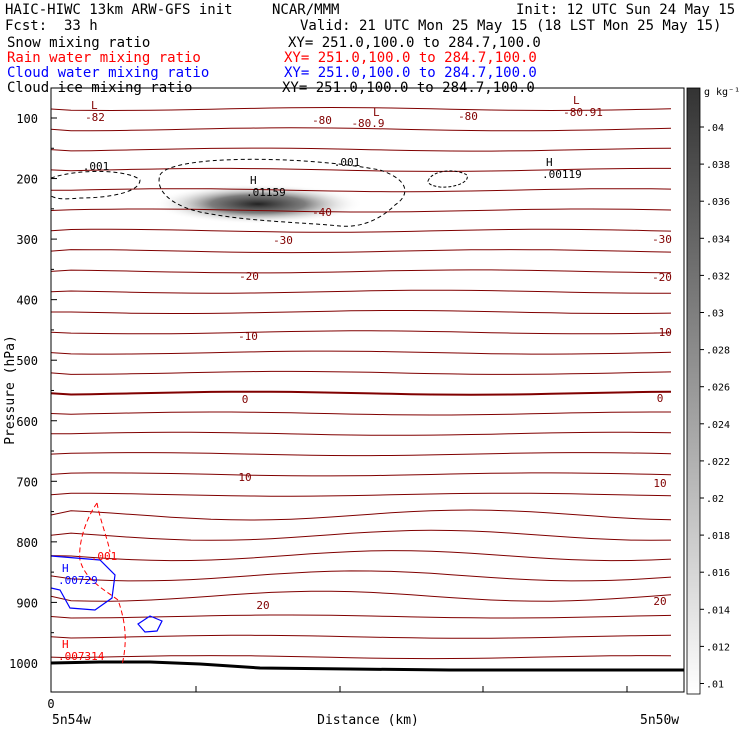  What do you see at coordinates (27, 301) in the screenshot?
I see `y-tick-label: 400` at bounding box center [27, 301].